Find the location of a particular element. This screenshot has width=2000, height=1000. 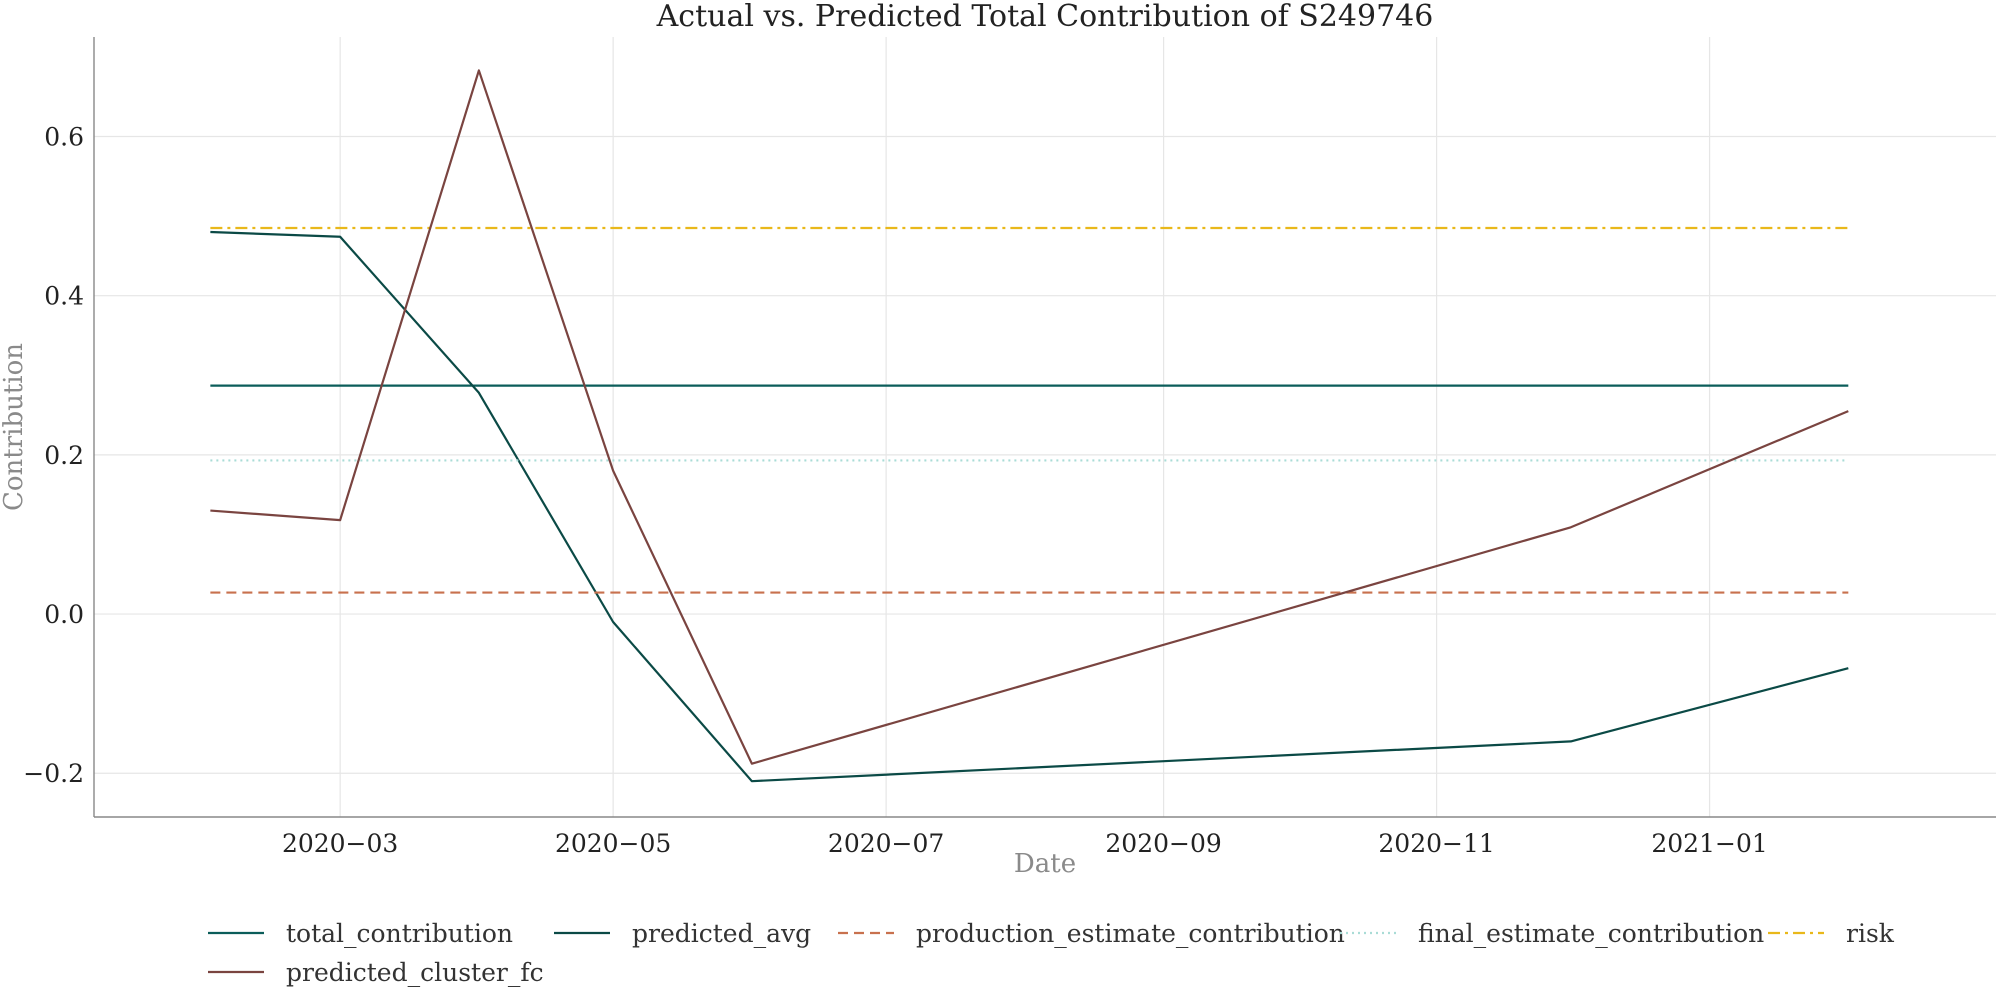

x-tick-label: 2020−09 is located at coordinates (1163, 843).